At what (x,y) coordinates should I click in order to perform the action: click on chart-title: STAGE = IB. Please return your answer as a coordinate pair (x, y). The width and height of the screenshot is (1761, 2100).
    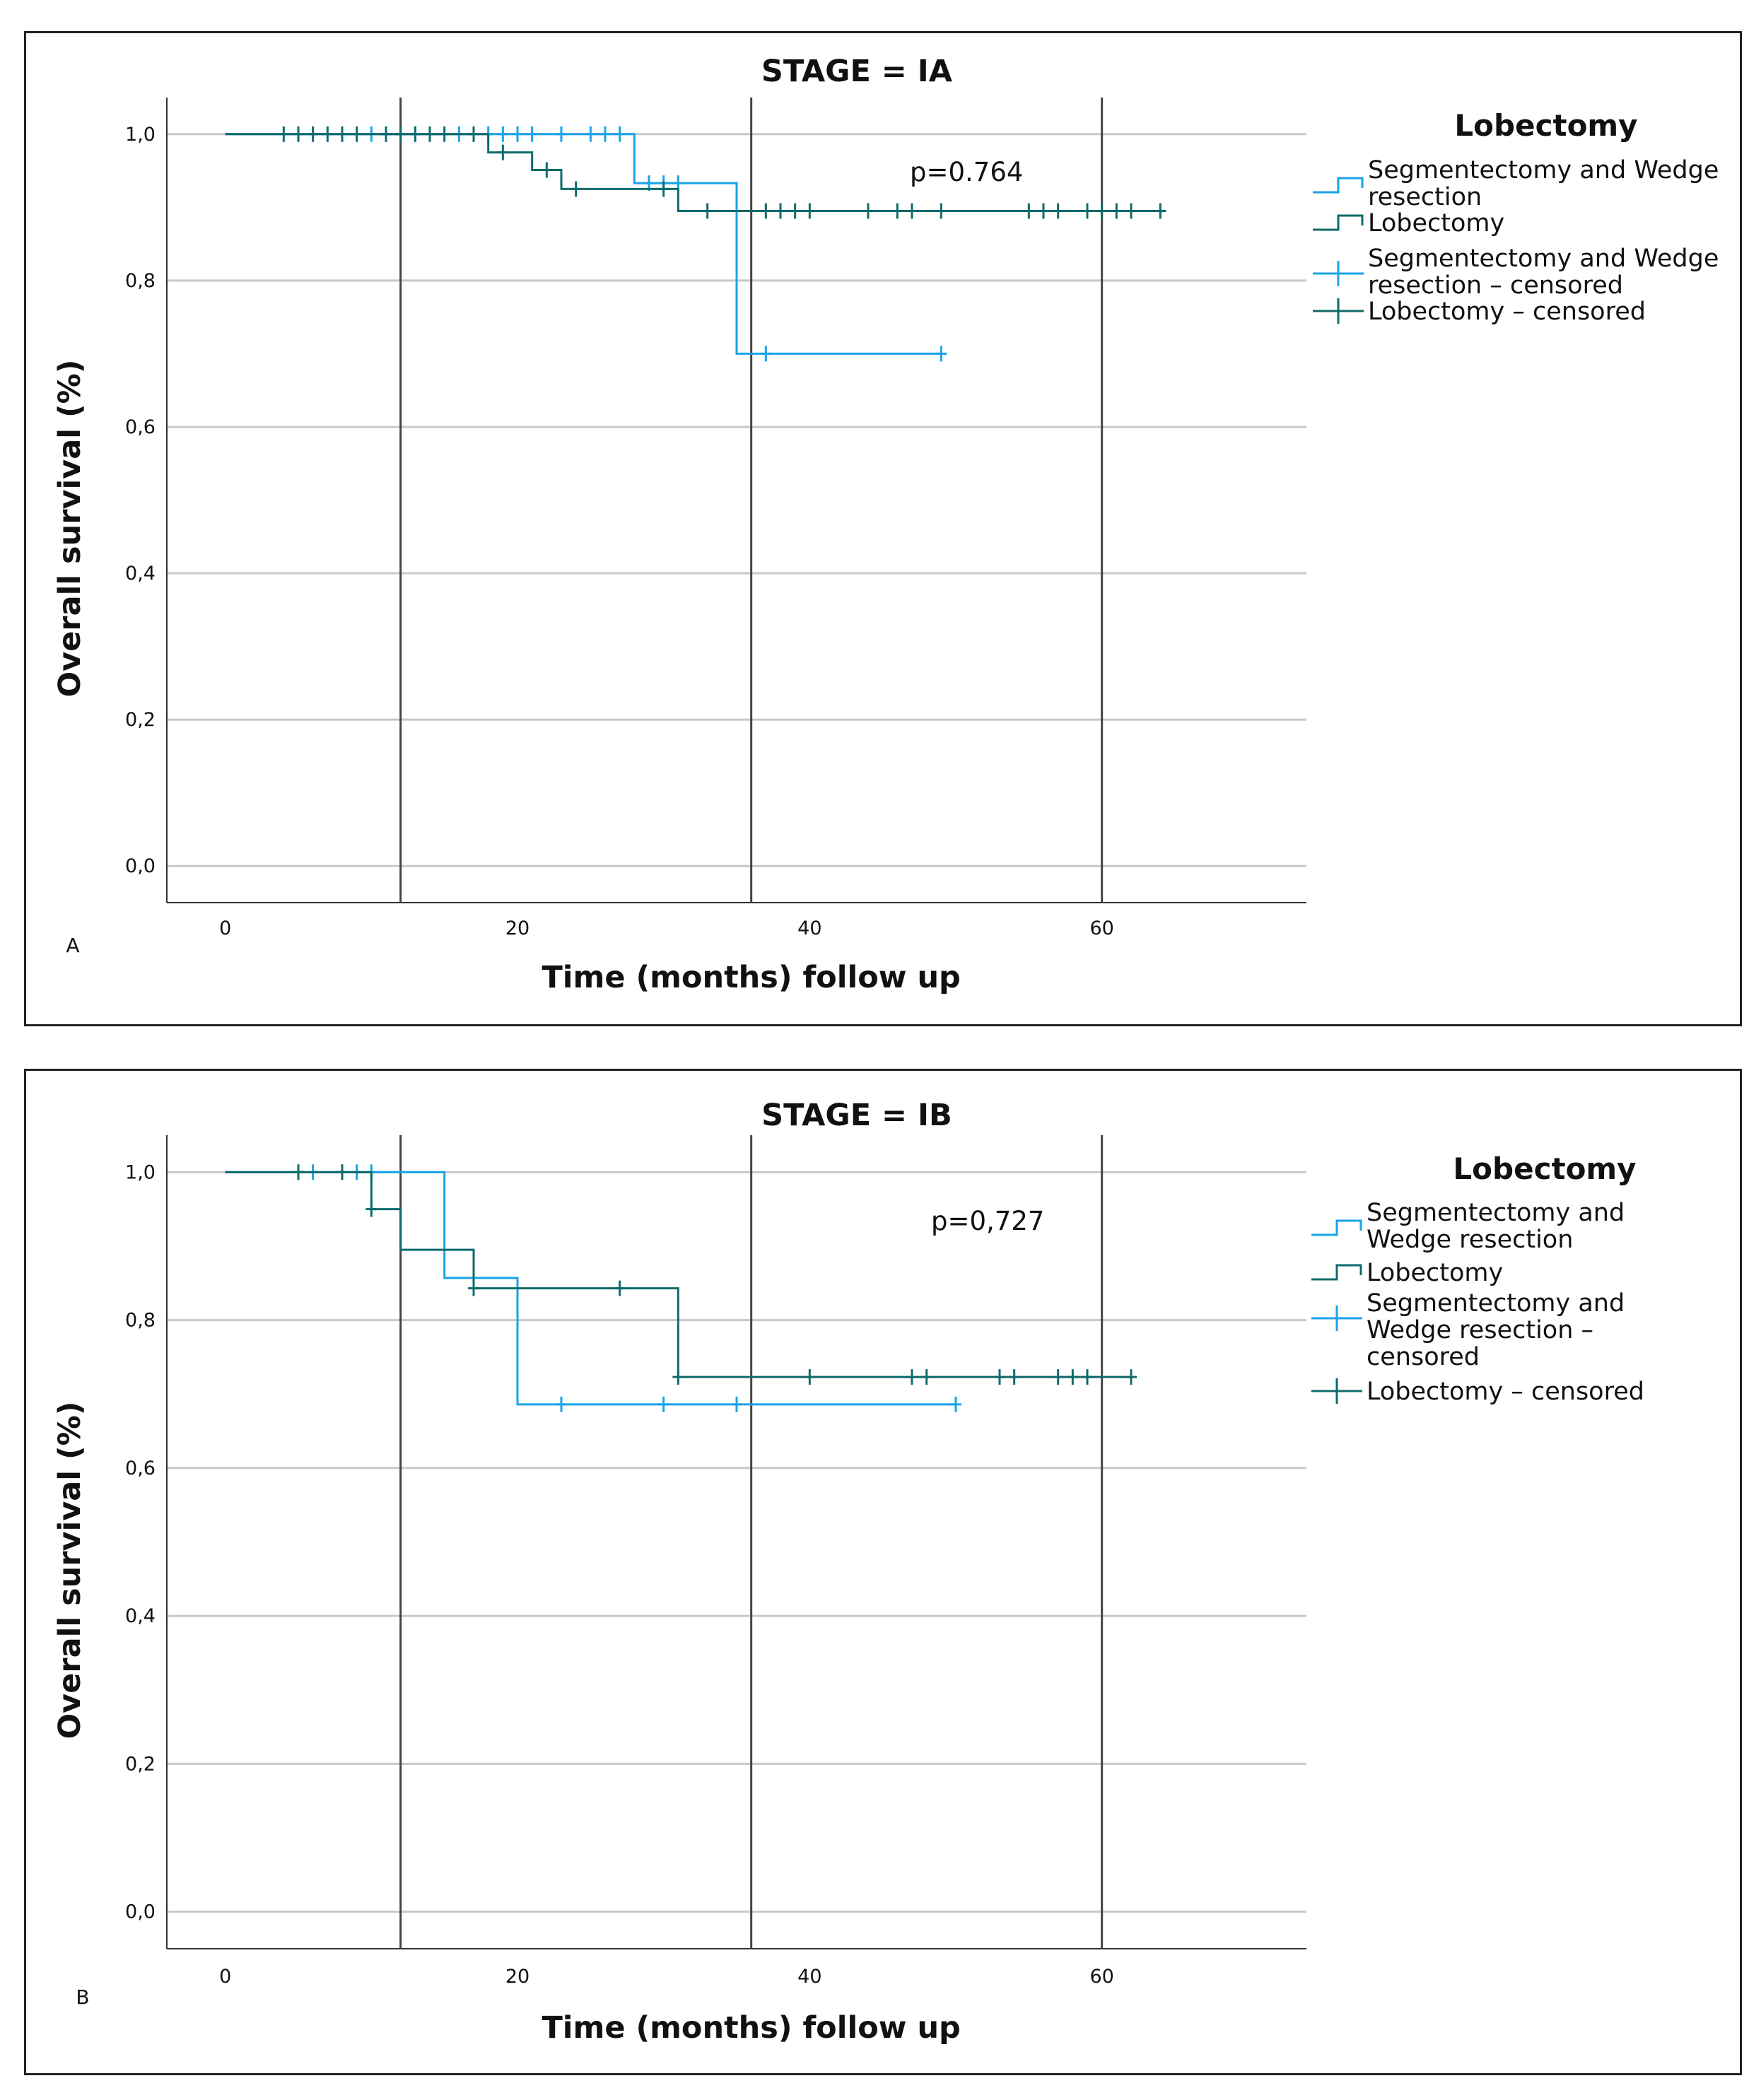
    Looking at the image, I should click on (856, 1115).